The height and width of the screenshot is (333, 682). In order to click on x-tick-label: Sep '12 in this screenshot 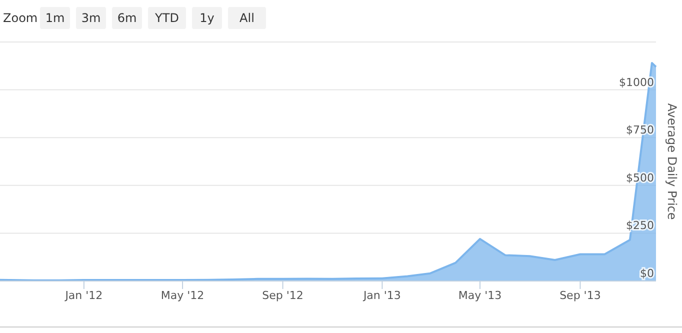, I will do `click(283, 295)`.